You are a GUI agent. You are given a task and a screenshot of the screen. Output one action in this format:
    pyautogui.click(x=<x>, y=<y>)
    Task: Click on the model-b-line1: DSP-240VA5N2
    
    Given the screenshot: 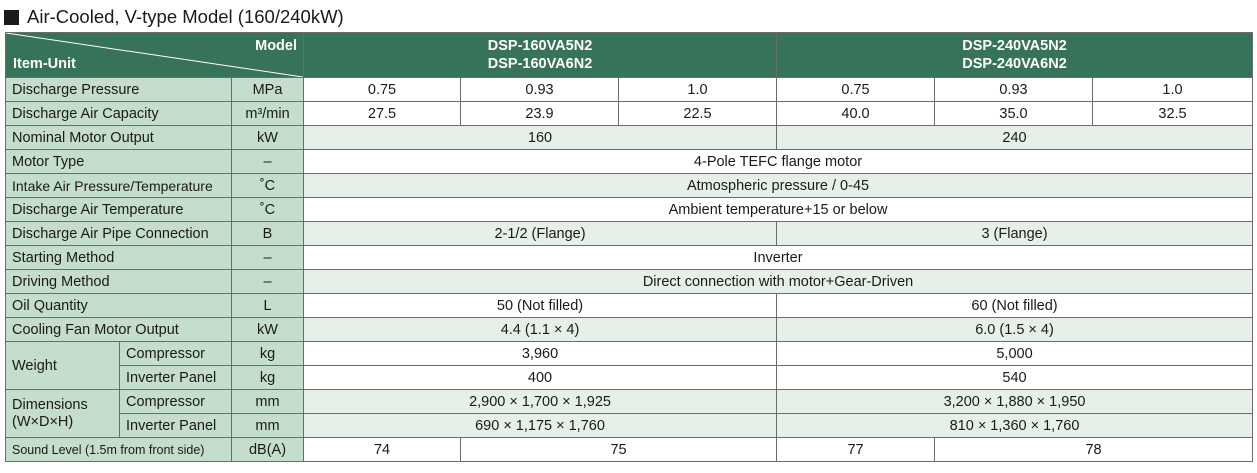 What is the action you would take?
    pyautogui.click(x=1014, y=46)
    